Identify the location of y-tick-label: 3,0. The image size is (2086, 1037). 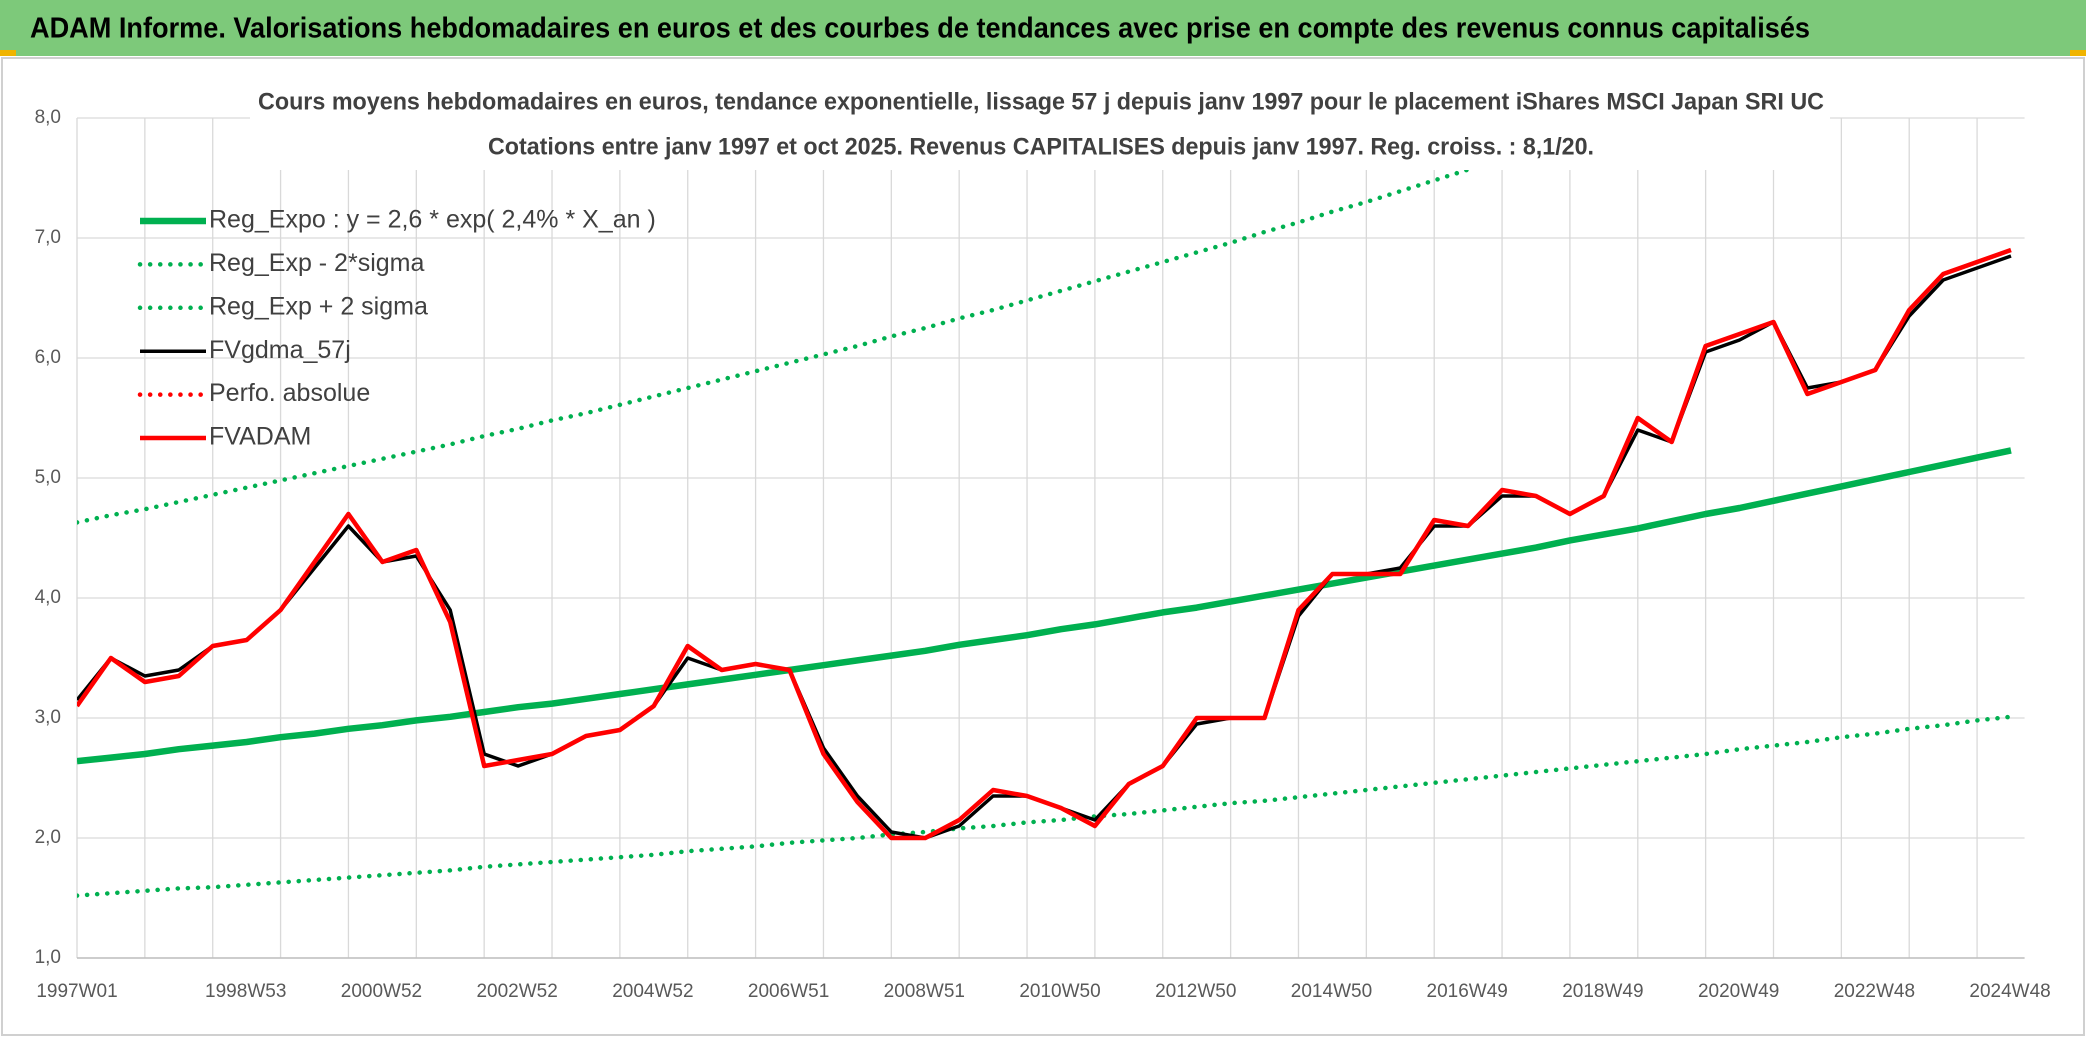
(48, 717).